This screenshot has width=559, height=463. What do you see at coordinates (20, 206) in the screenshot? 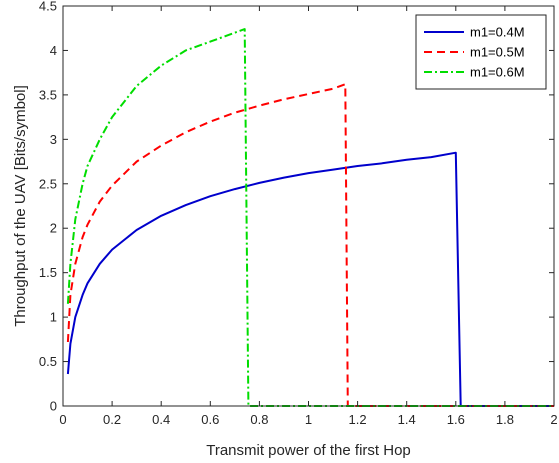
I see `y-axis-label: Throughput of the UAV [Bits/symbol]` at bounding box center [20, 206].